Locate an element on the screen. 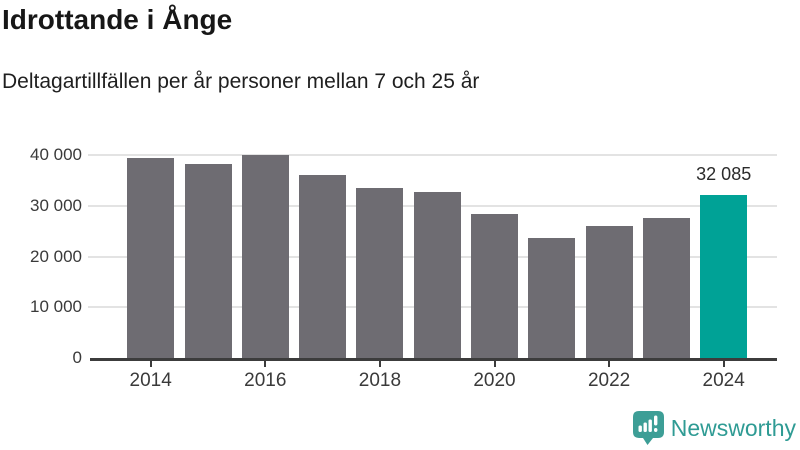 Image resolution: width=800 pixels, height=450 pixels. bar-2014 is located at coordinates (151, 257).